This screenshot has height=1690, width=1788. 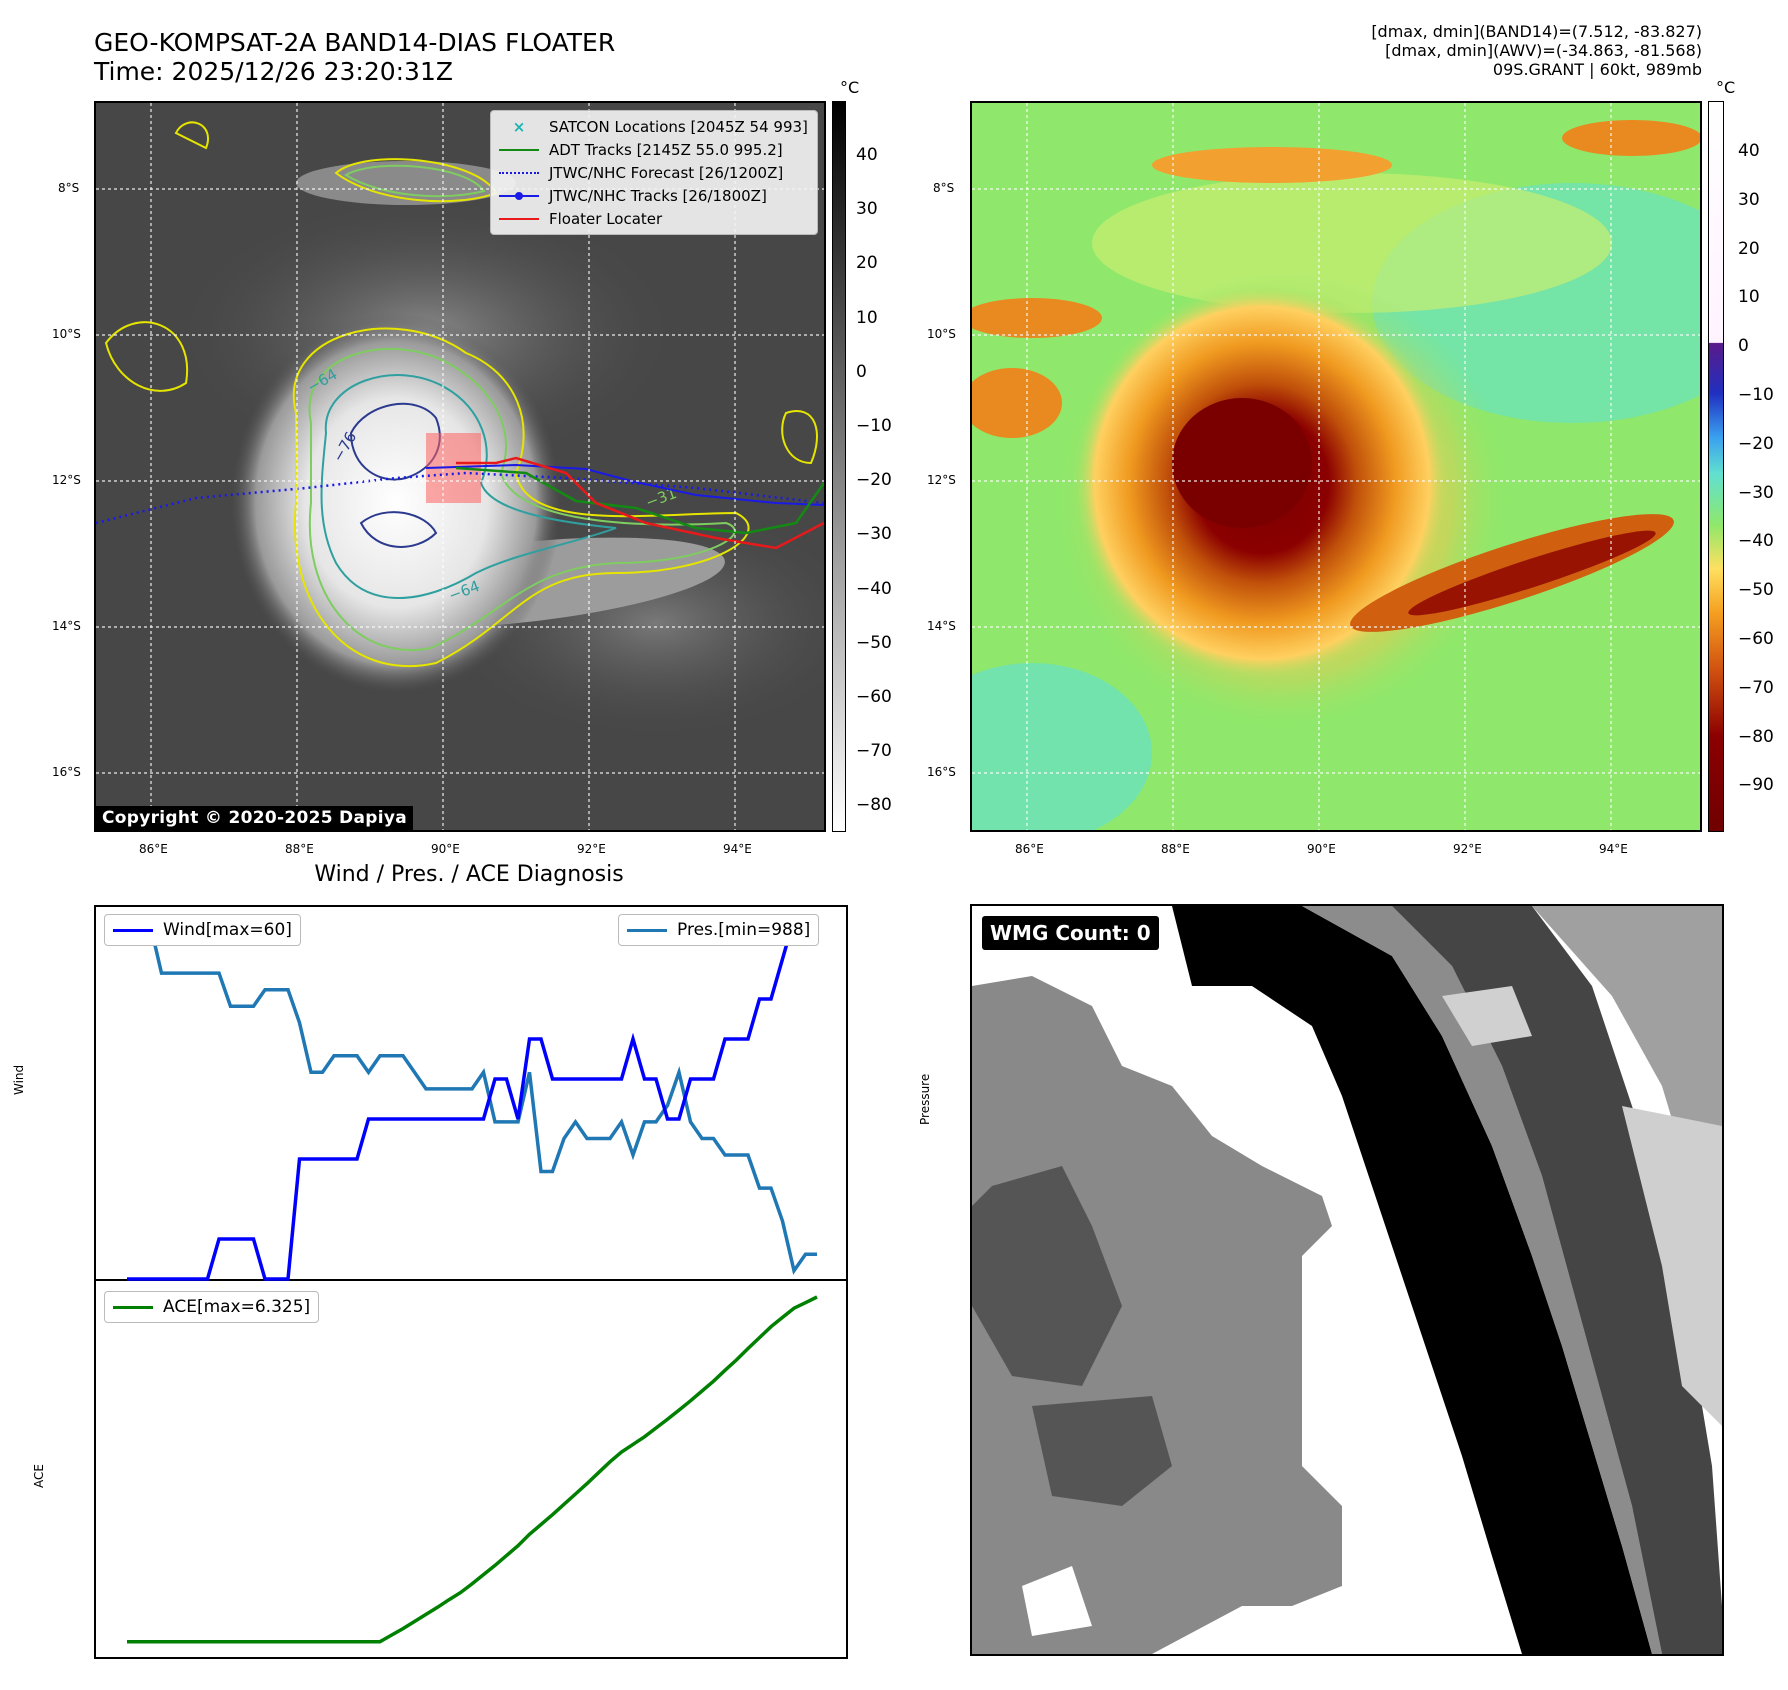 What do you see at coordinates (925, 1099) in the screenshot?
I see `pressure-ylabel: Pressure` at bounding box center [925, 1099].